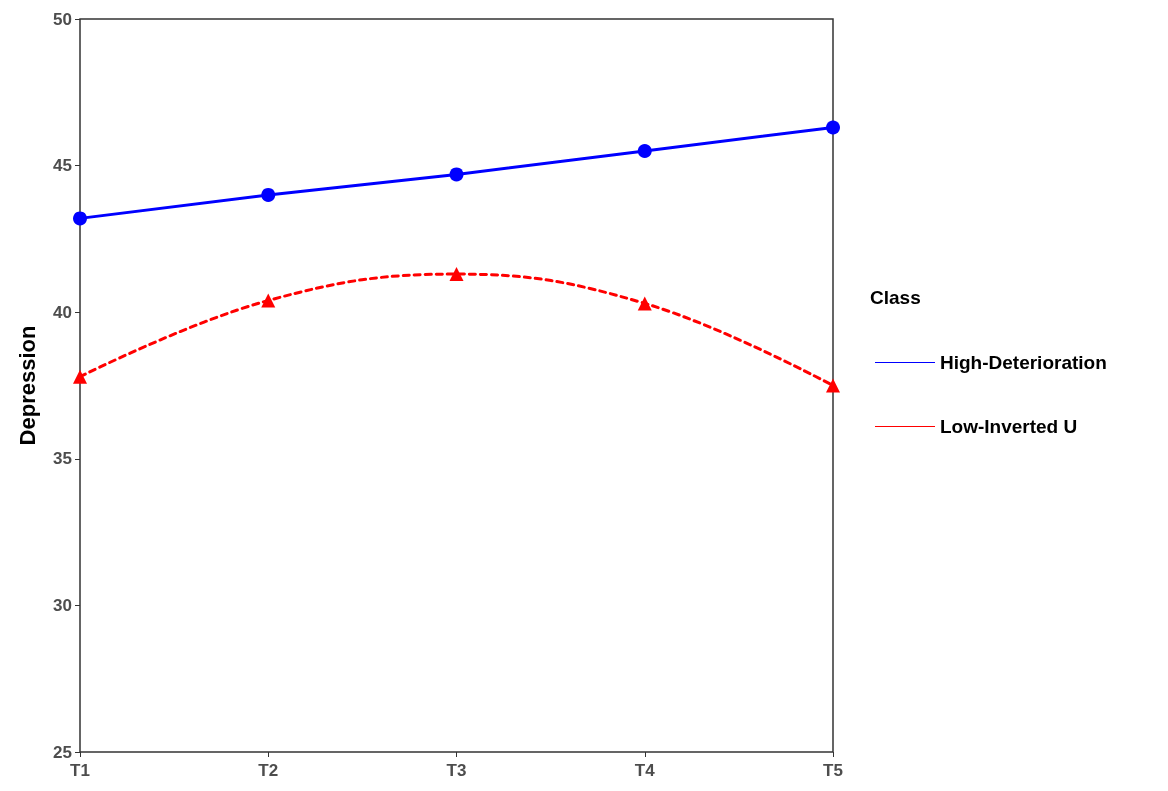  I want to click on x-tick-label: T3, so click(456, 770).